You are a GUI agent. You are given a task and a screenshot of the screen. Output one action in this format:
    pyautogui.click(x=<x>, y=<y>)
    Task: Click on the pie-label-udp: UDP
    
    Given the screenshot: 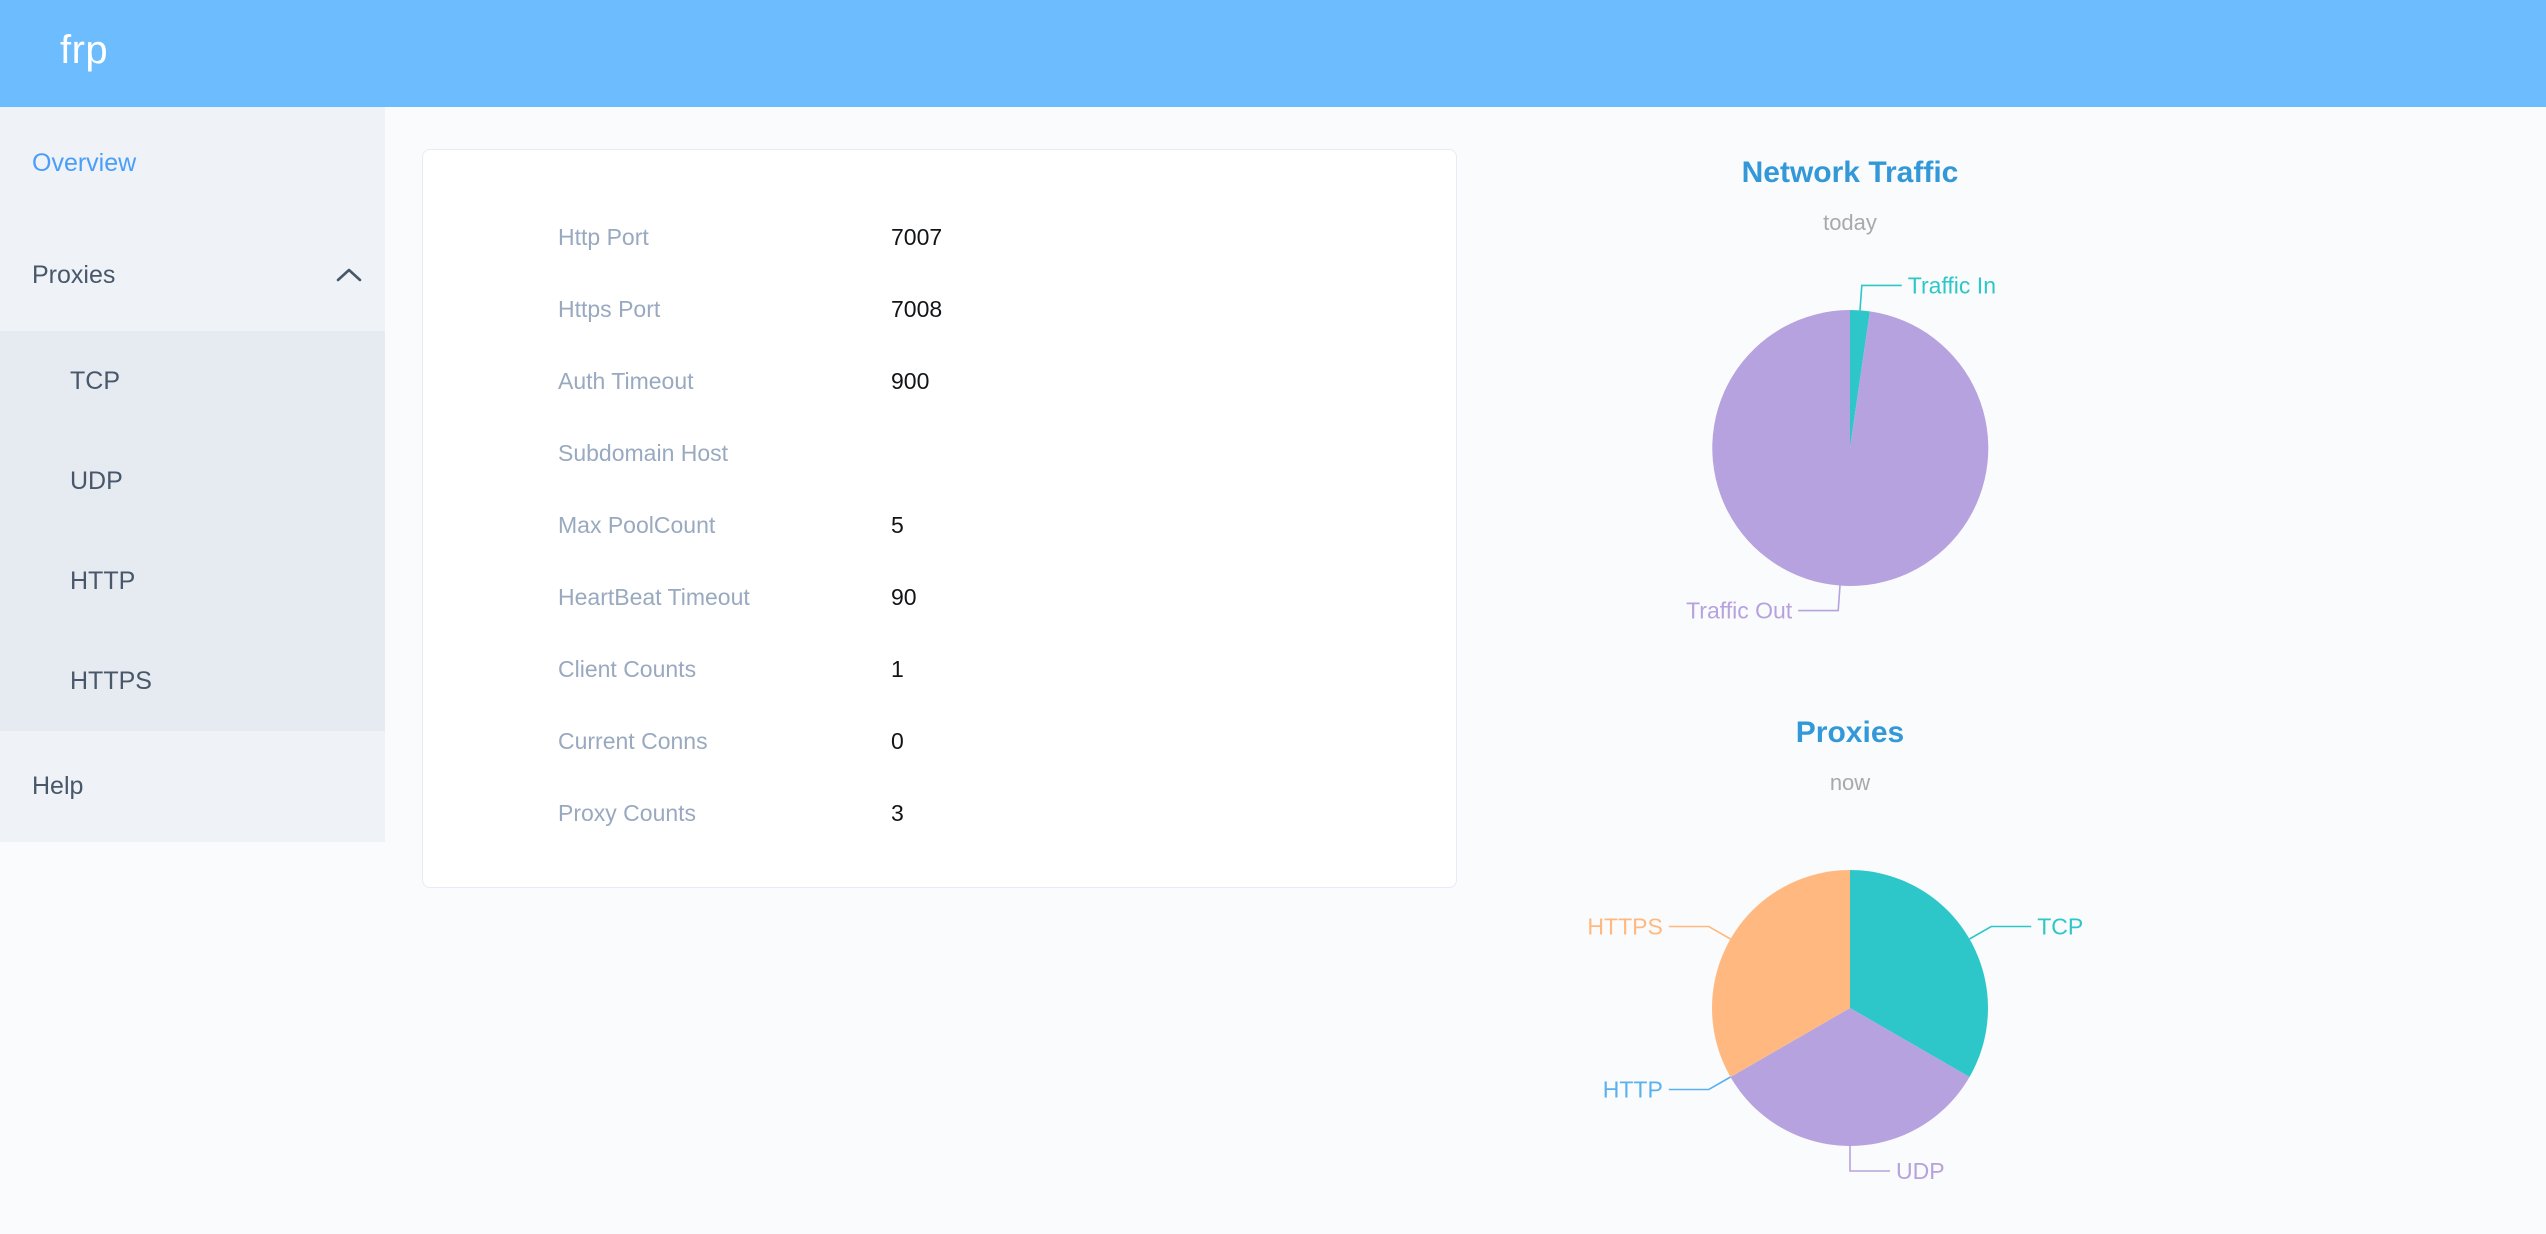 What is the action you would take?
    pyautogui.click(x=1920, y=1171)
    